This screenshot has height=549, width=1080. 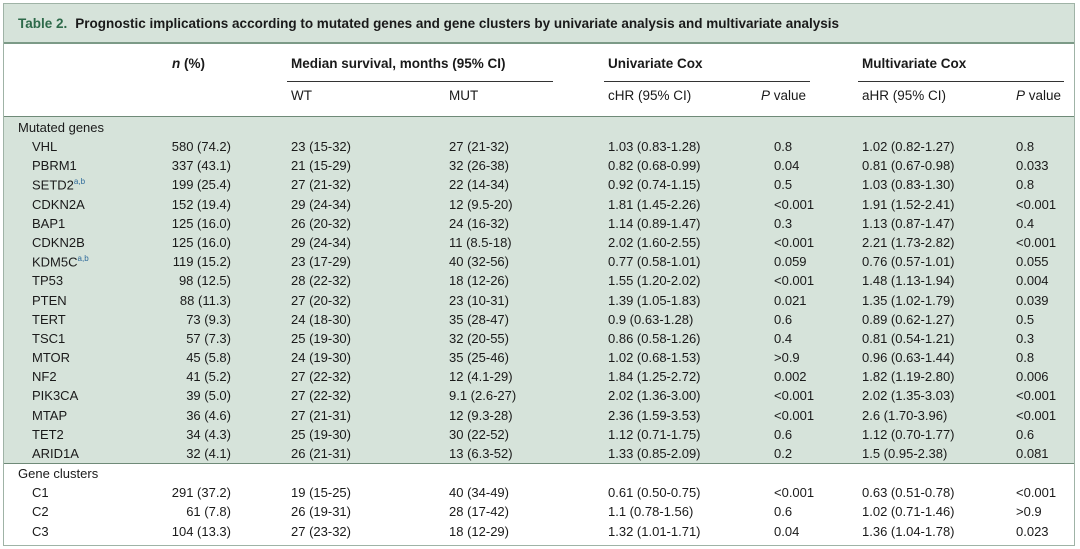 I want to click on gene-name: BAP1, so click(x=49, y=223).